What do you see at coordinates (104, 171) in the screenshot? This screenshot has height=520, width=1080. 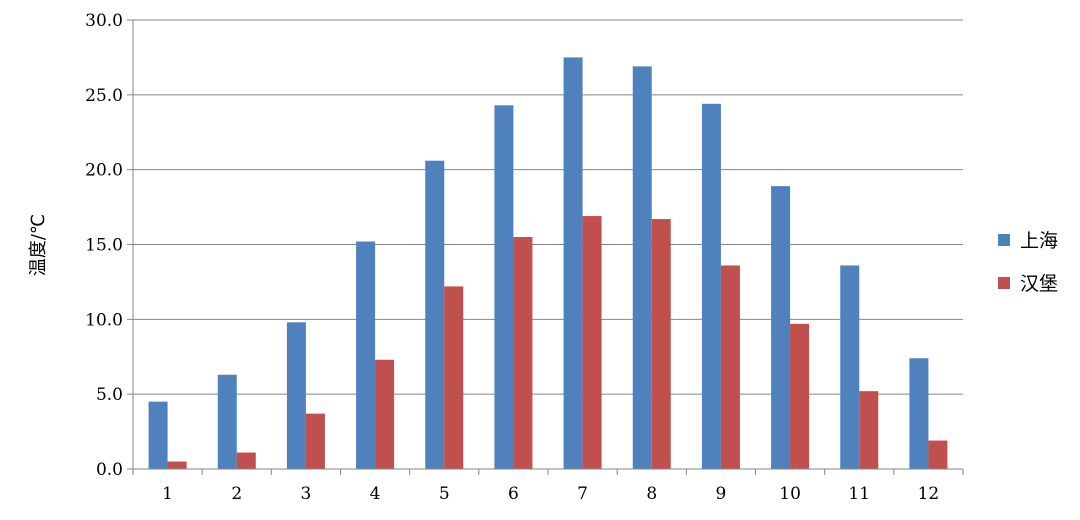 I see `y-tick-label: 20.0` at bounding box center [104, 171].